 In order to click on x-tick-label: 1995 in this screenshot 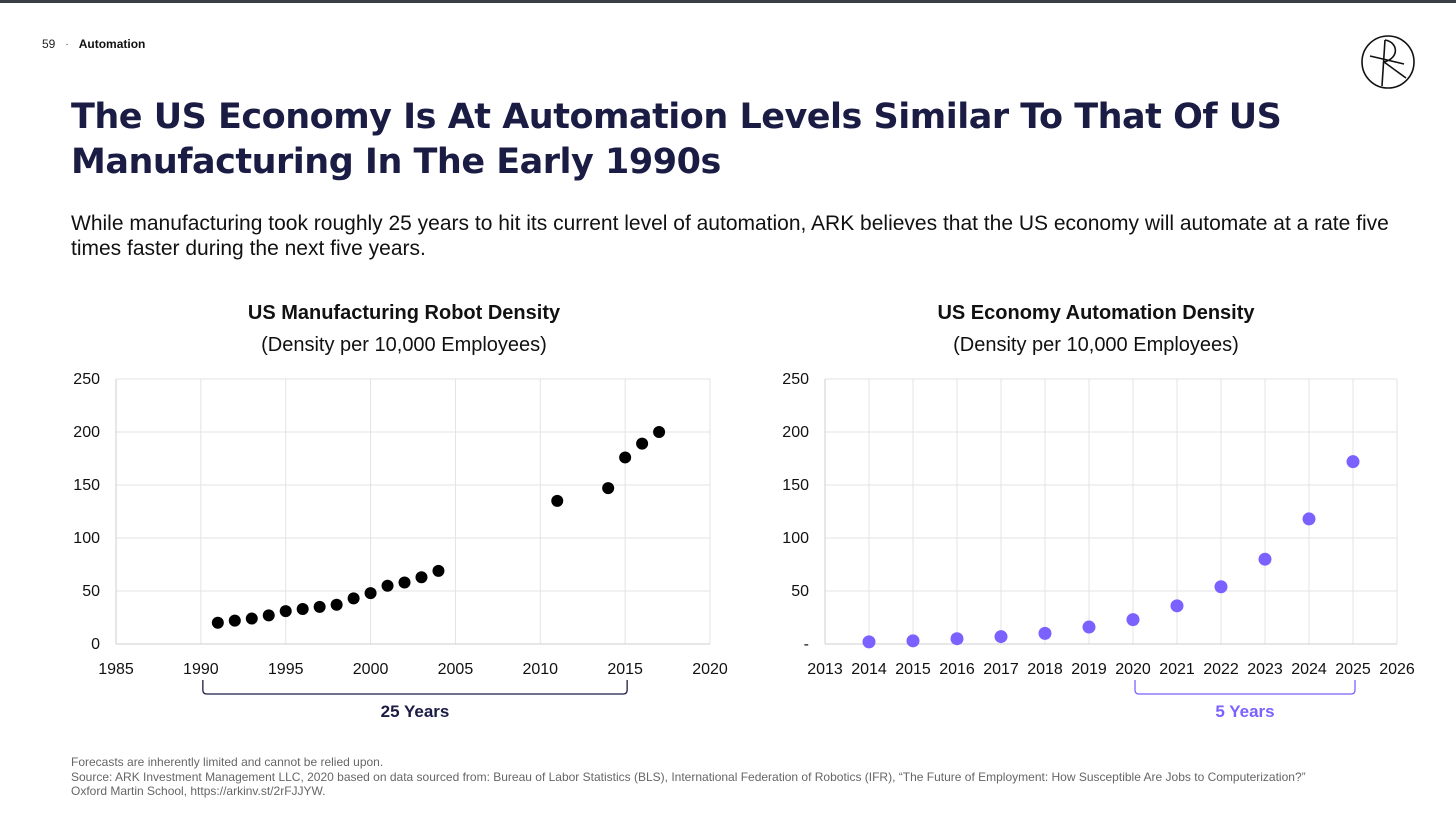, I will do `click(286, 669)`.